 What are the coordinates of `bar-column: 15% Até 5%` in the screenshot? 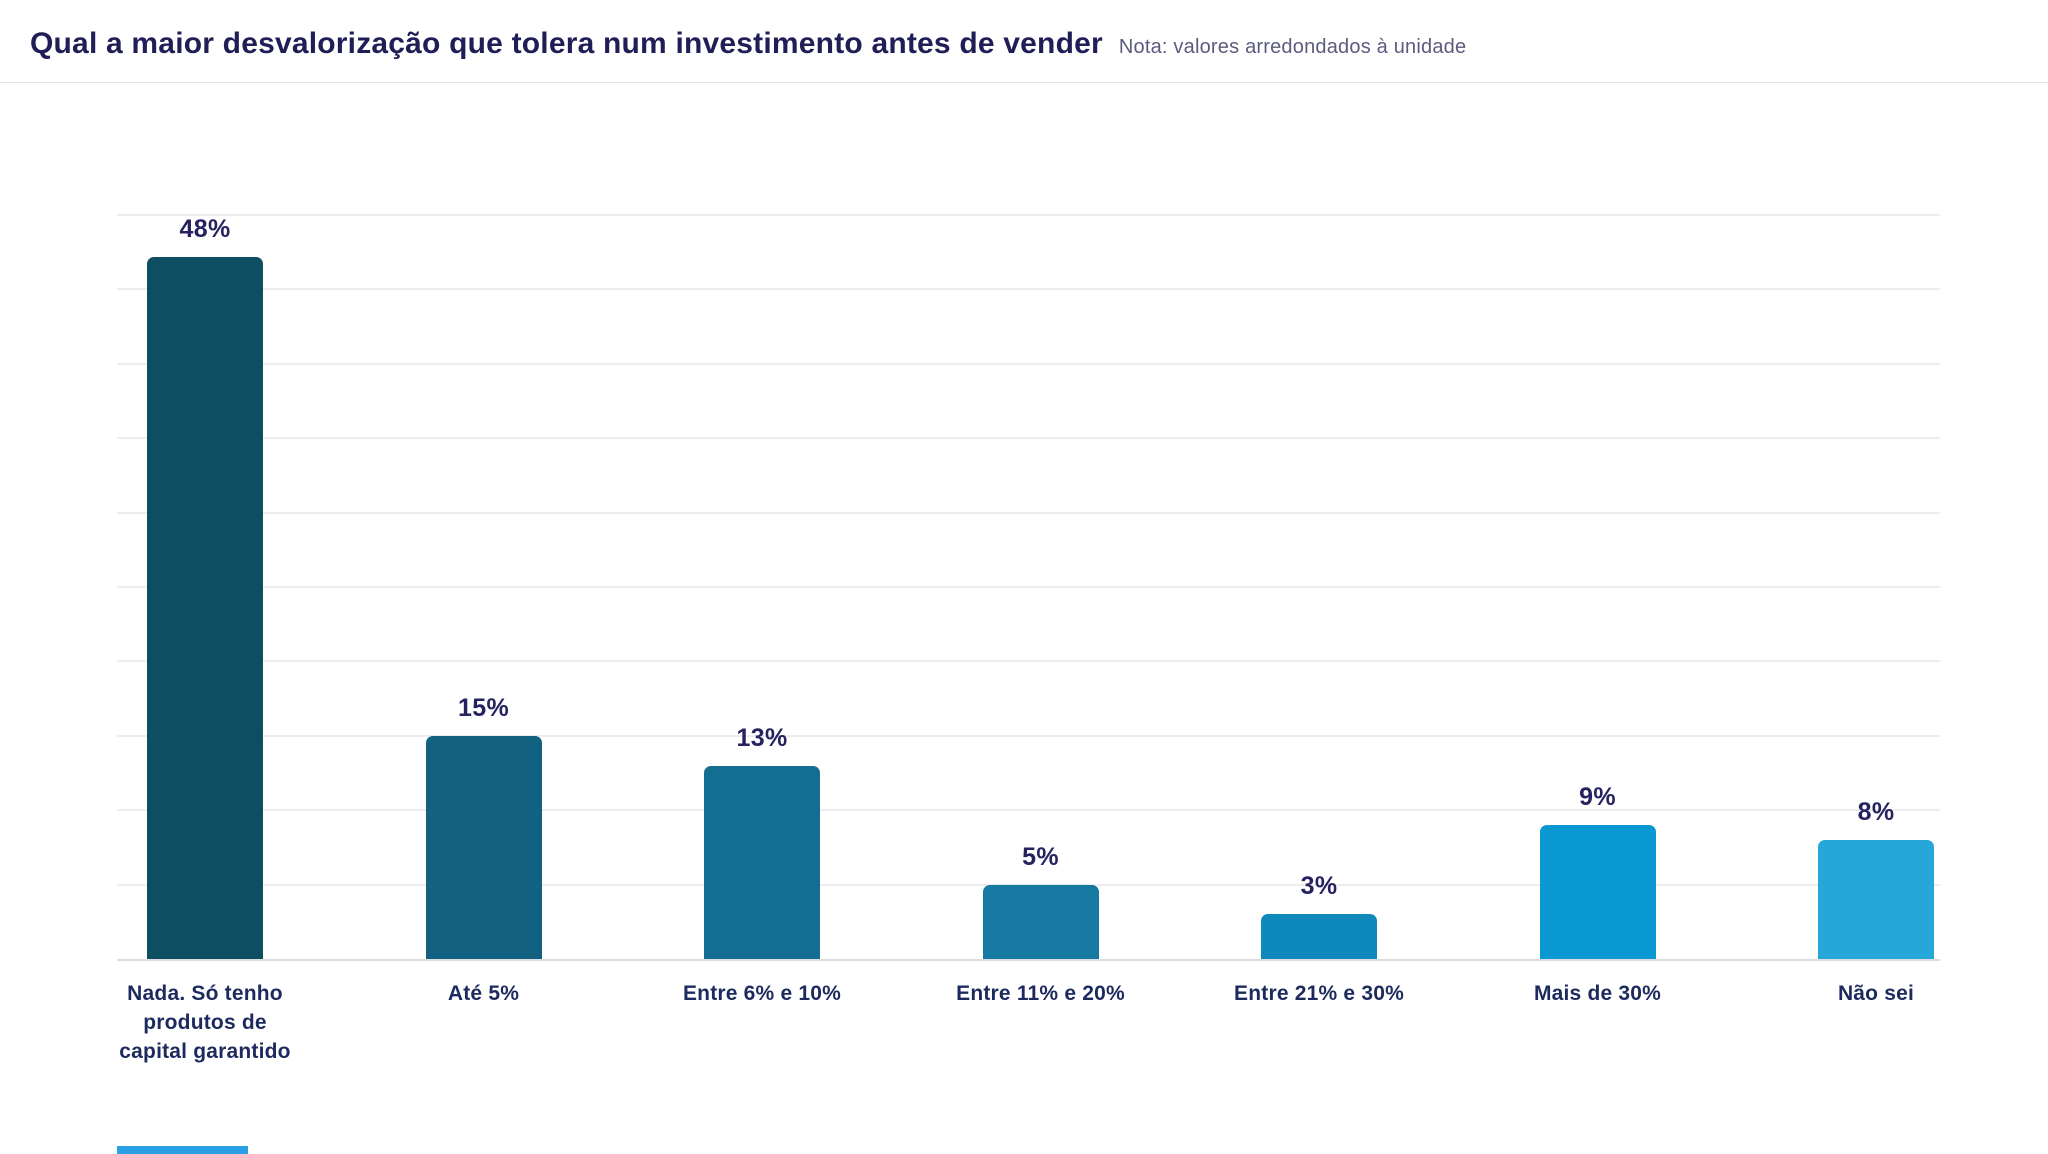 It's located at (484, 610).